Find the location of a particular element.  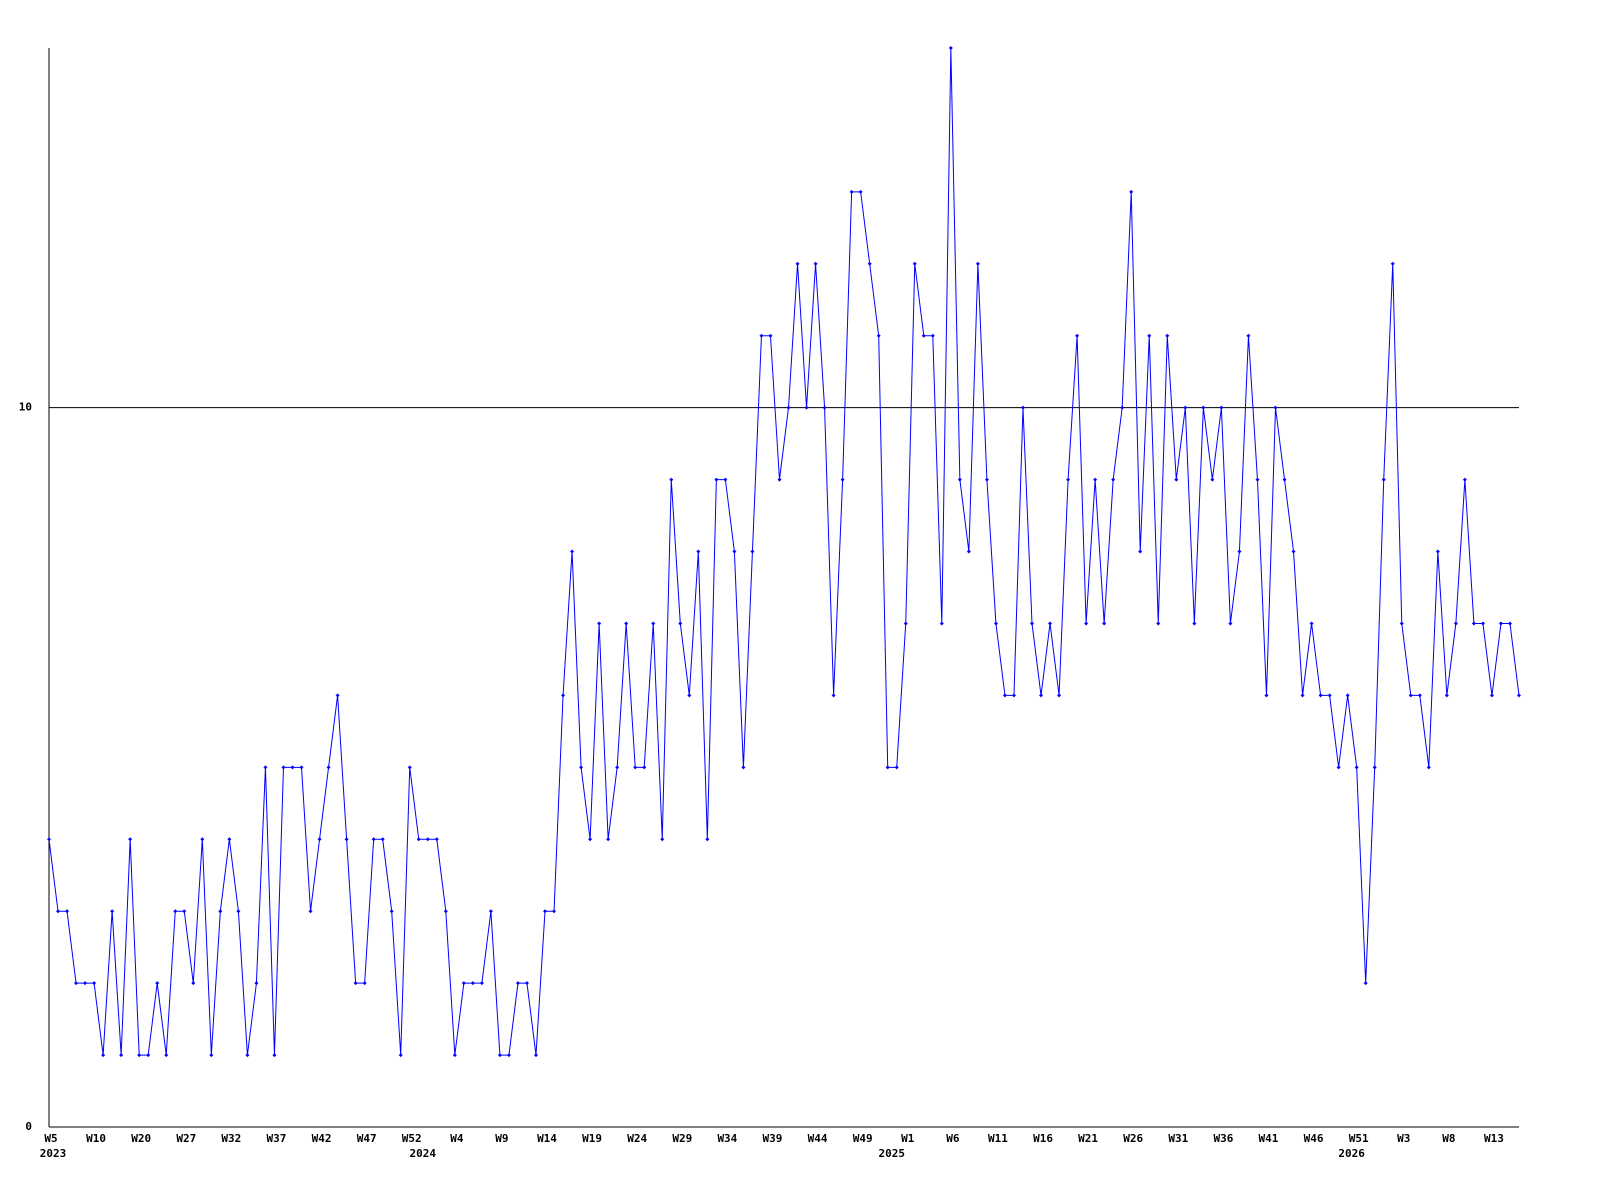

x-tick-label: W26 is located at coordinates (1133, 1138).